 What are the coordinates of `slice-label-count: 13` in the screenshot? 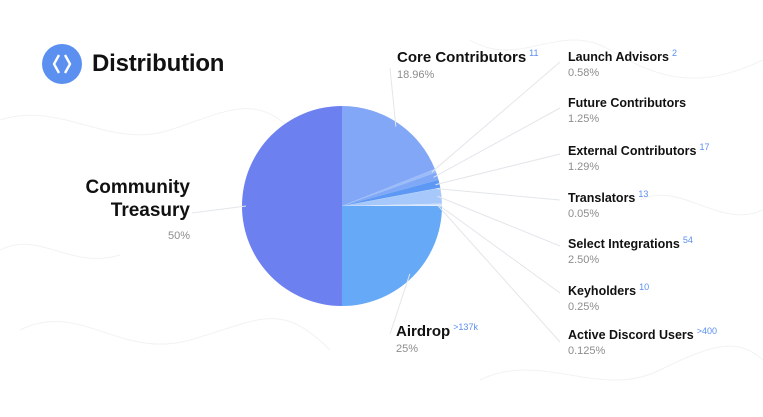 It's located at (643, 194).